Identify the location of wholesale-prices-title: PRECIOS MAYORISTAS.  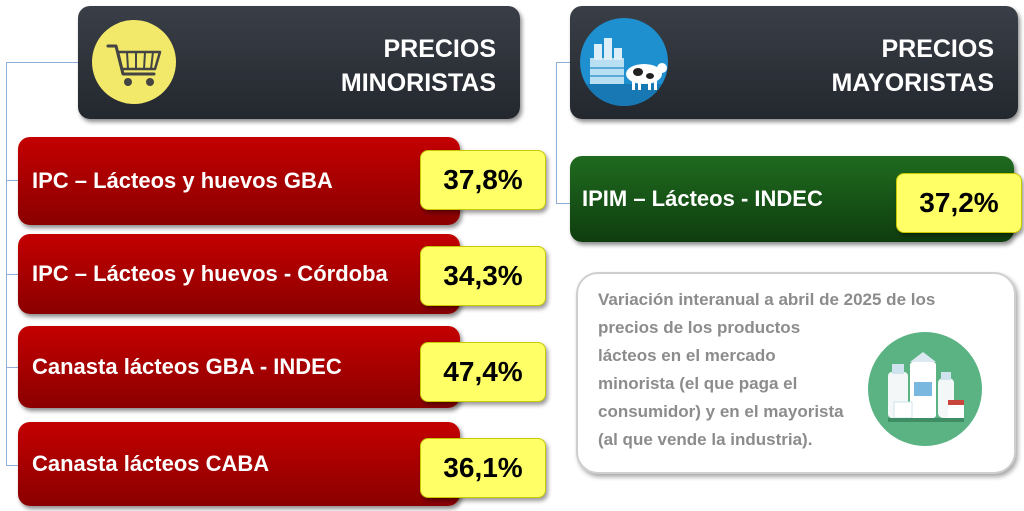
(912, 66).